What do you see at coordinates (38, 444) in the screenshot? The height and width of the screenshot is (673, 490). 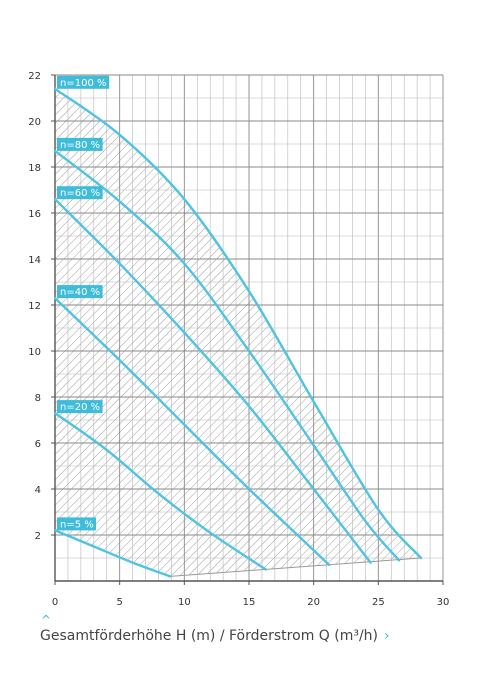 I see `y-tick-label: 6` at bounding box center [38, 444].